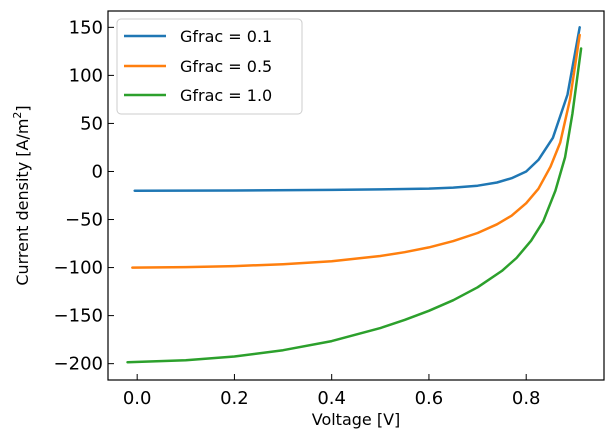  Describe the element at coordinates (226, 66) in the screenshot. I see `legend-label-gfrac-0-5: Gfrac = 0.5` at that location.